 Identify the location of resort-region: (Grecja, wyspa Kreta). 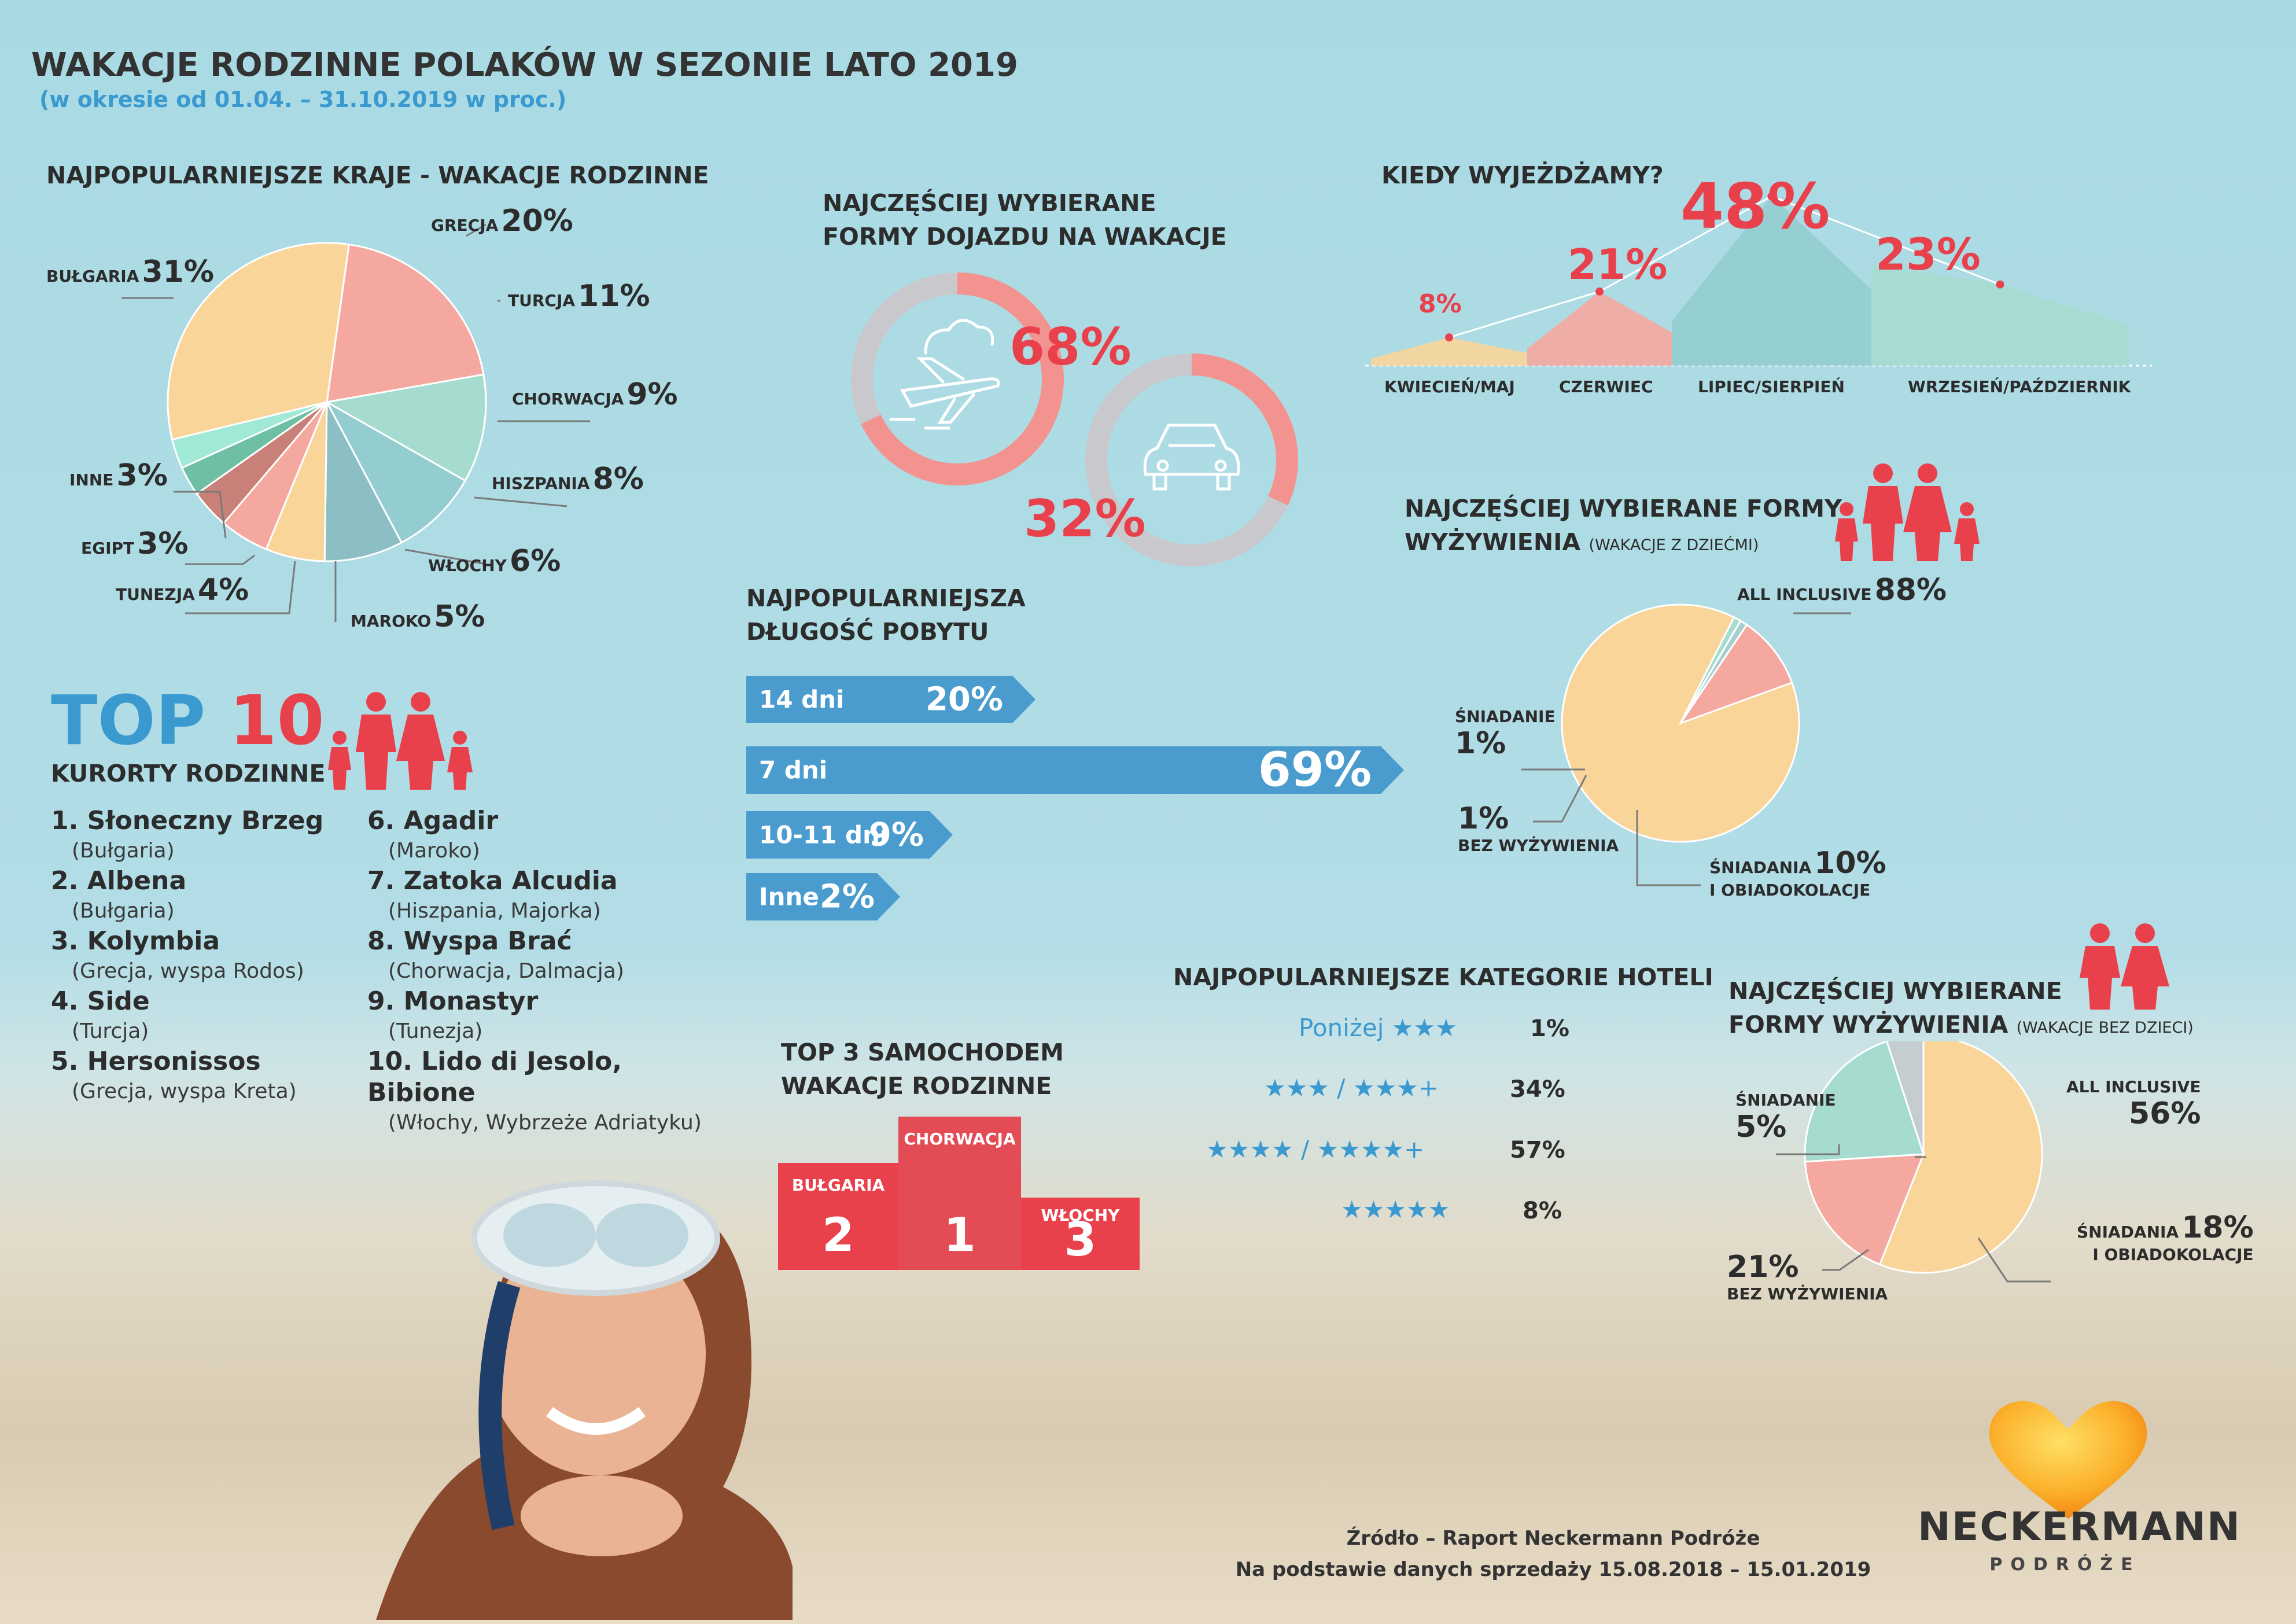
(184, 1092).